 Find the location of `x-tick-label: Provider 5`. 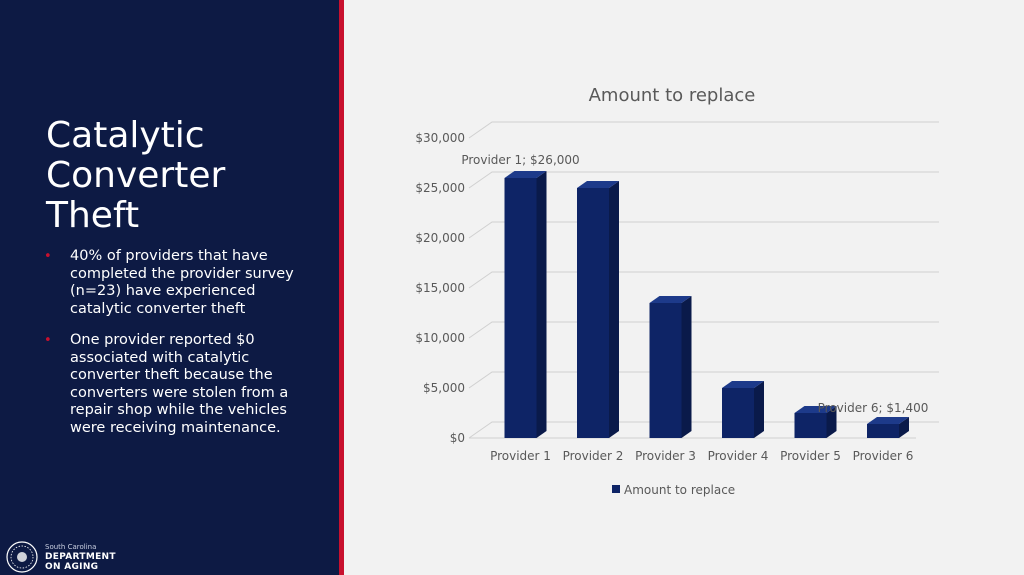

x-tick-label: Provider 5 is located at coordinates (810, 456).